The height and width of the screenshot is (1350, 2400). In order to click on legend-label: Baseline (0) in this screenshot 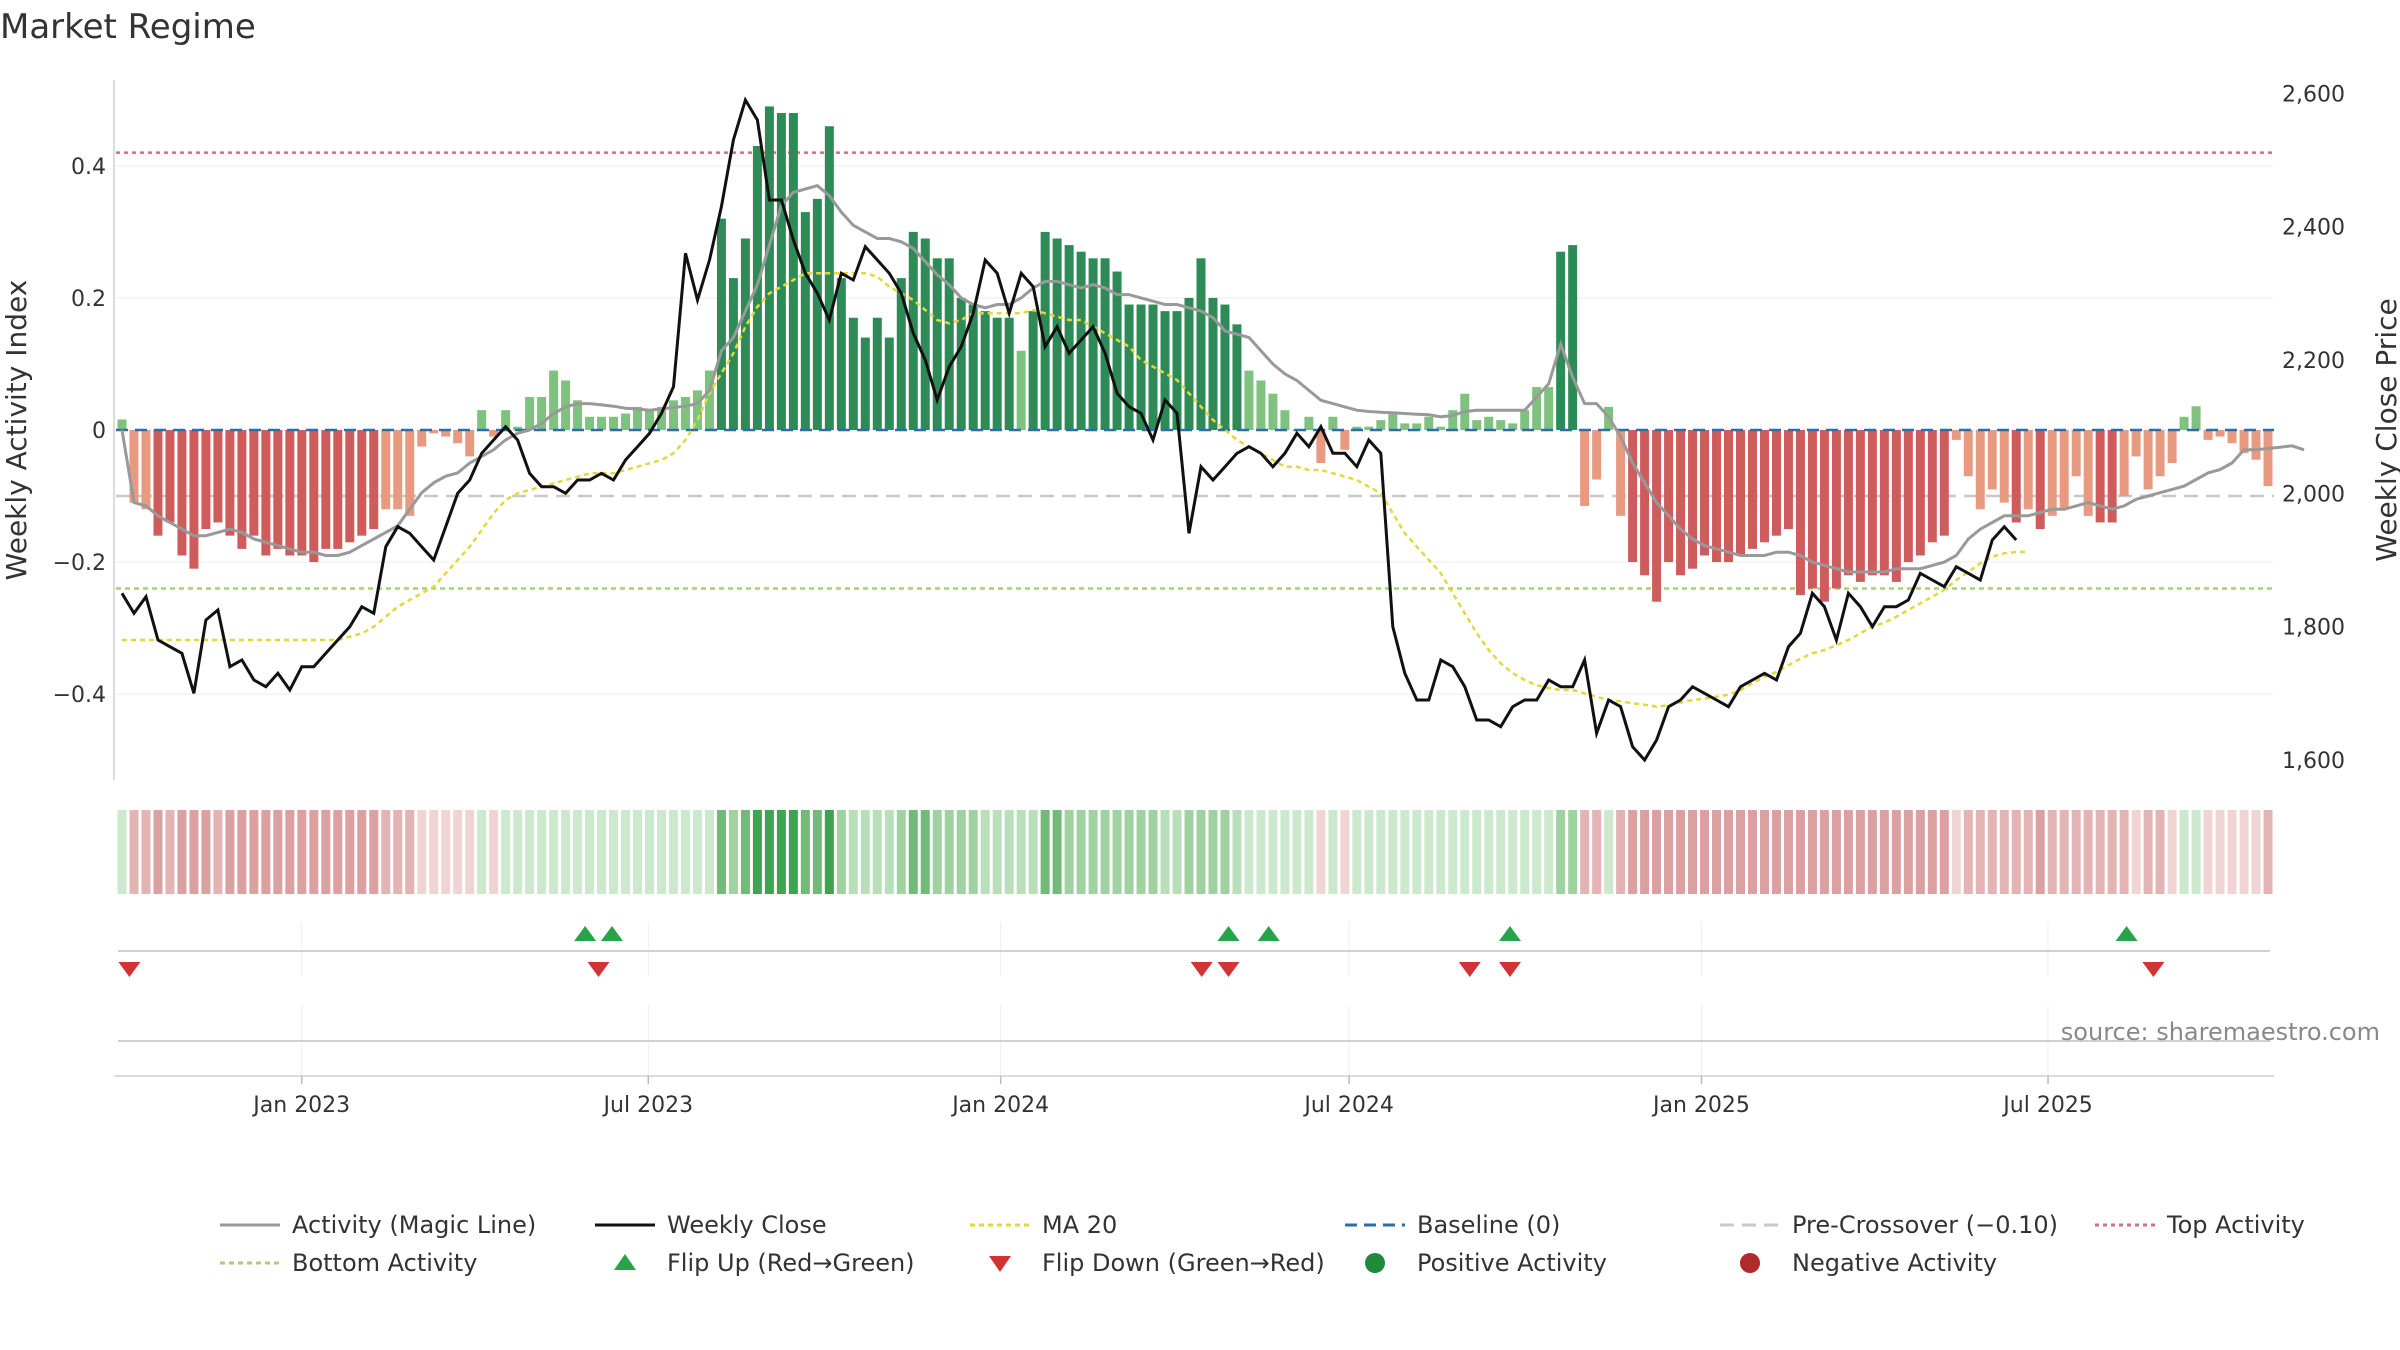, I will do `click(1488, 1225)`.